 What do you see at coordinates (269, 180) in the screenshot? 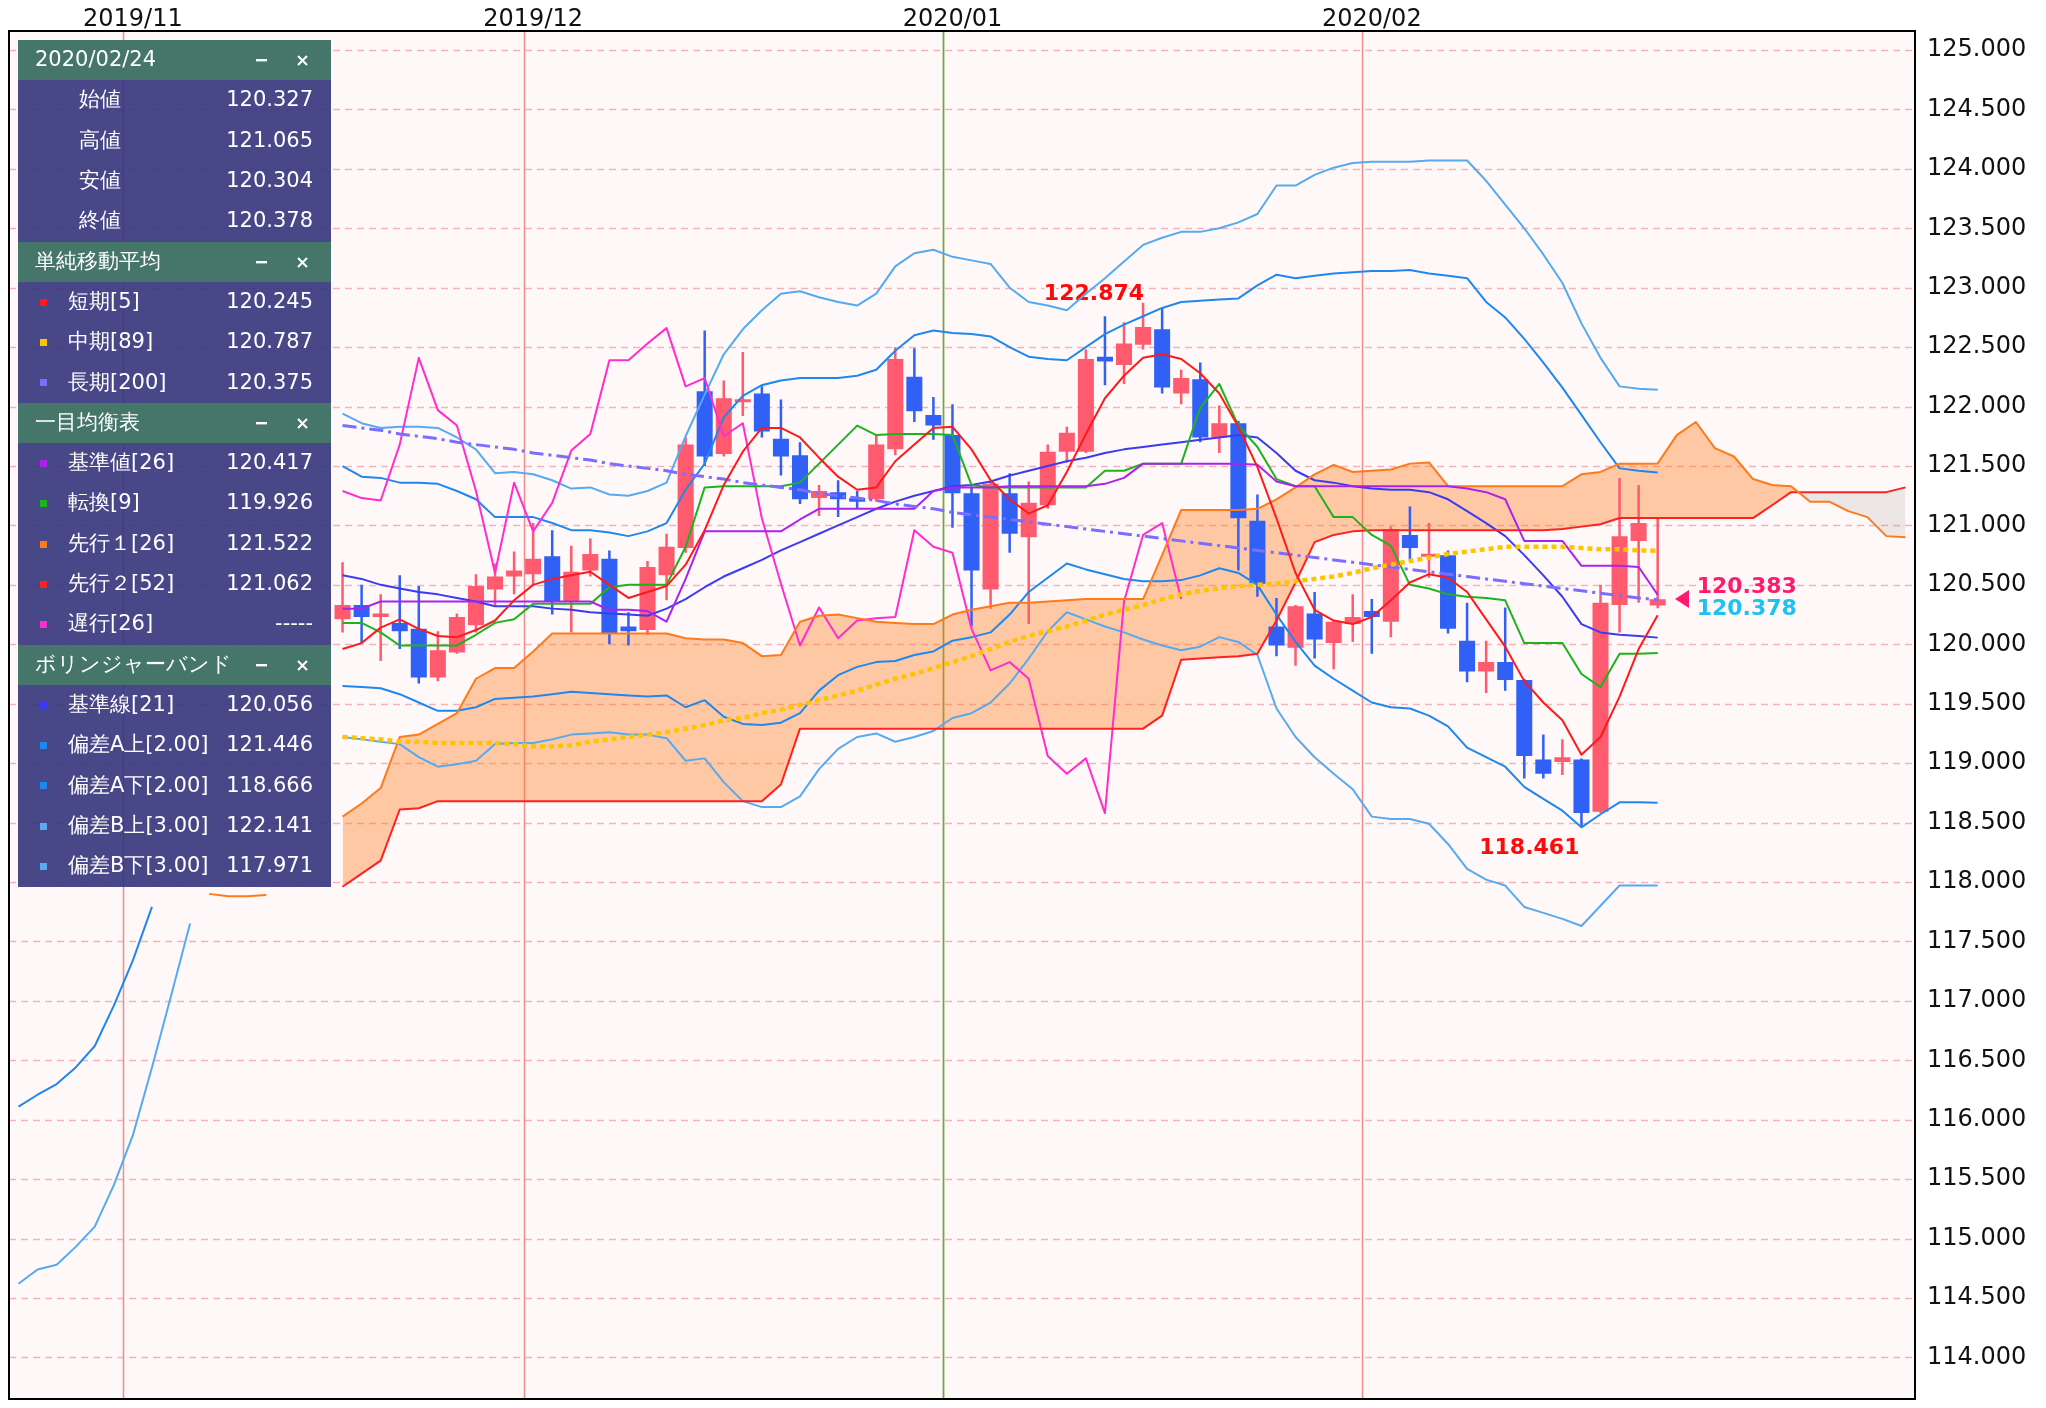
I see `annotation: 120.304` at bounding box center [269, 180].